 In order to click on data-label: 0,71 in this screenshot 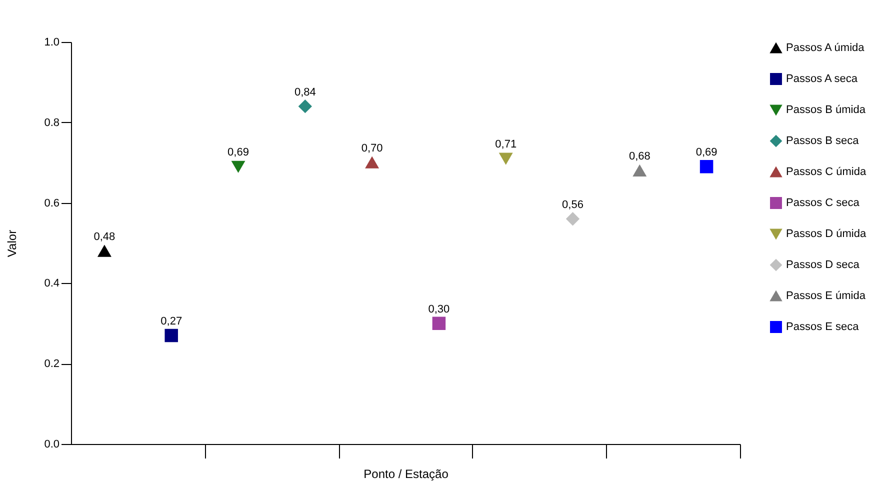, I will do `click(506, 144)`.